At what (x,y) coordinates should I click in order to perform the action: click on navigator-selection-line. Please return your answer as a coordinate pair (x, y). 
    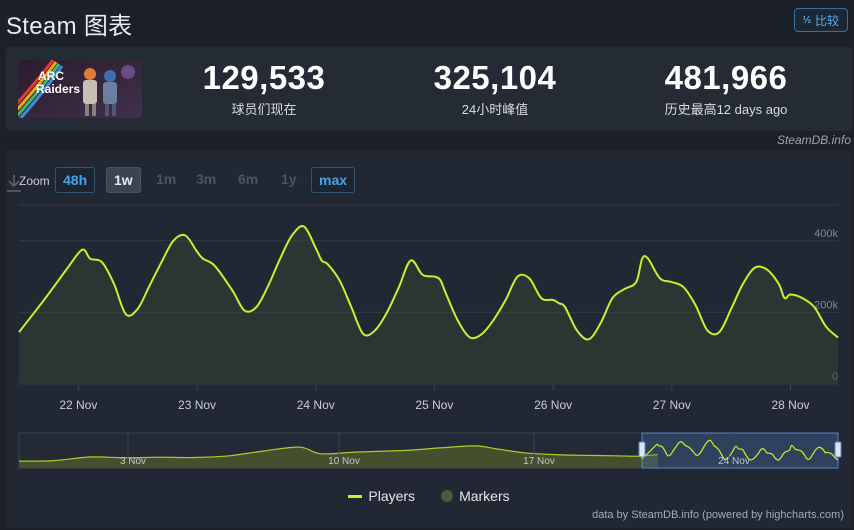
    Looking at the image, I should click on (740, 450).